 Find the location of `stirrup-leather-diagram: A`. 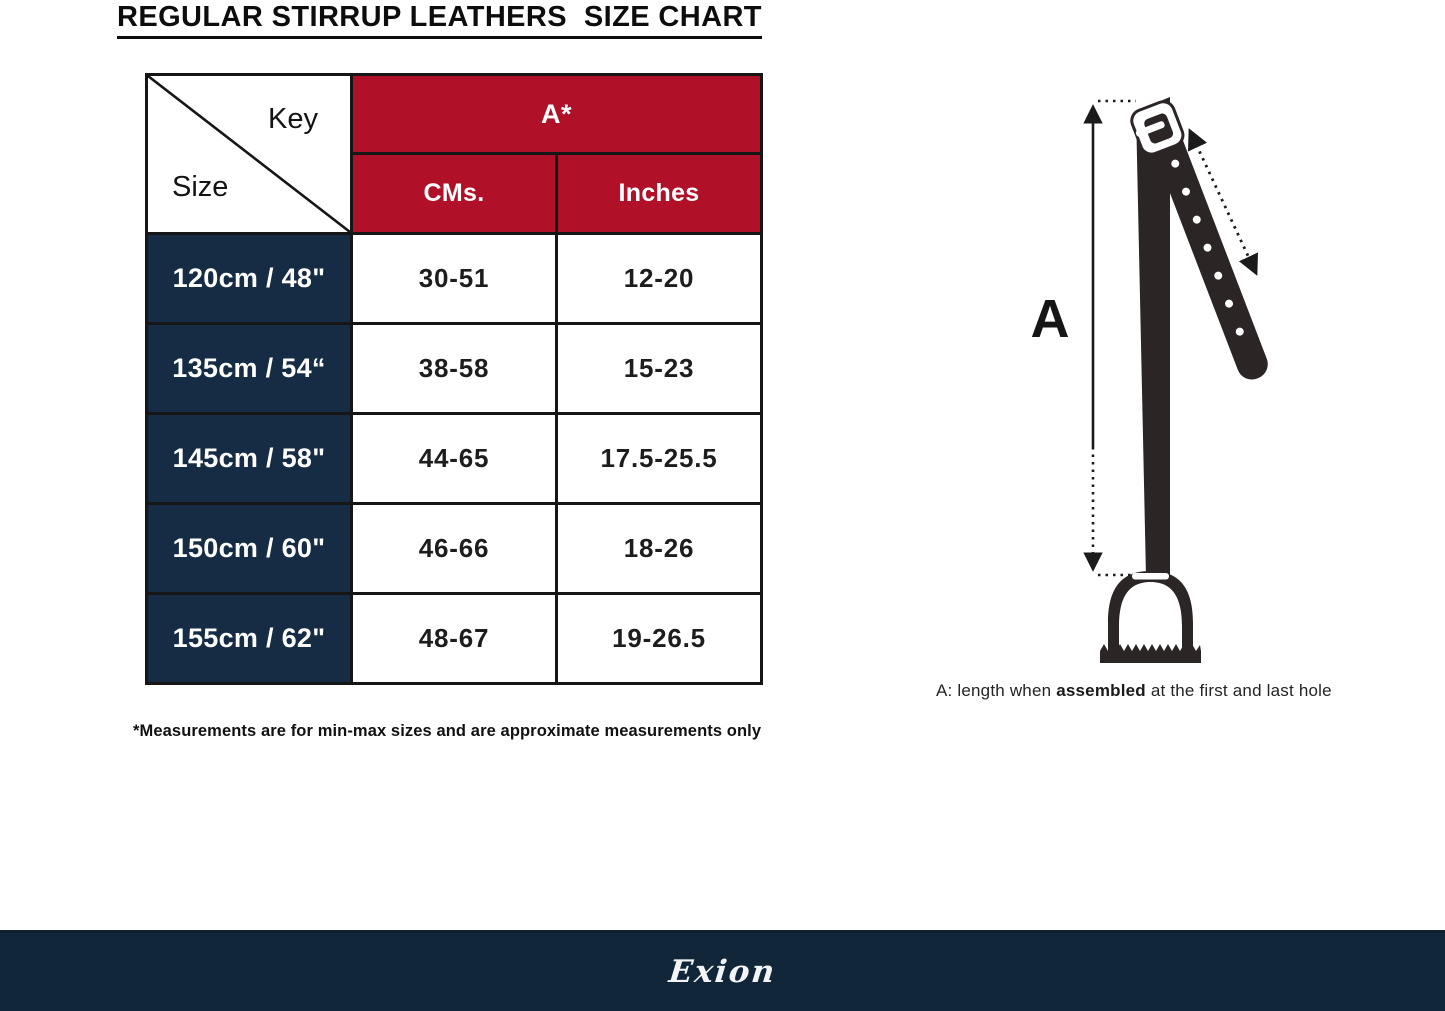

stirrup-leather-diagram: A is located at coordinates (1149, 380).